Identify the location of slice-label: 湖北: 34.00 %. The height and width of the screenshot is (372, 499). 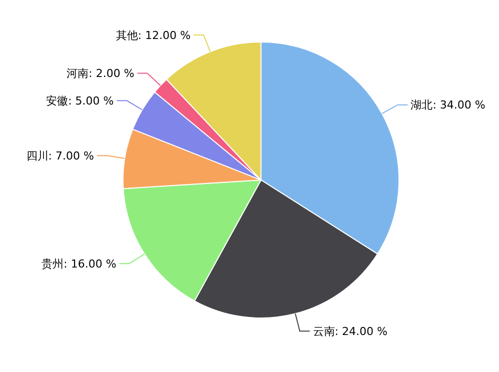
(448, 105).